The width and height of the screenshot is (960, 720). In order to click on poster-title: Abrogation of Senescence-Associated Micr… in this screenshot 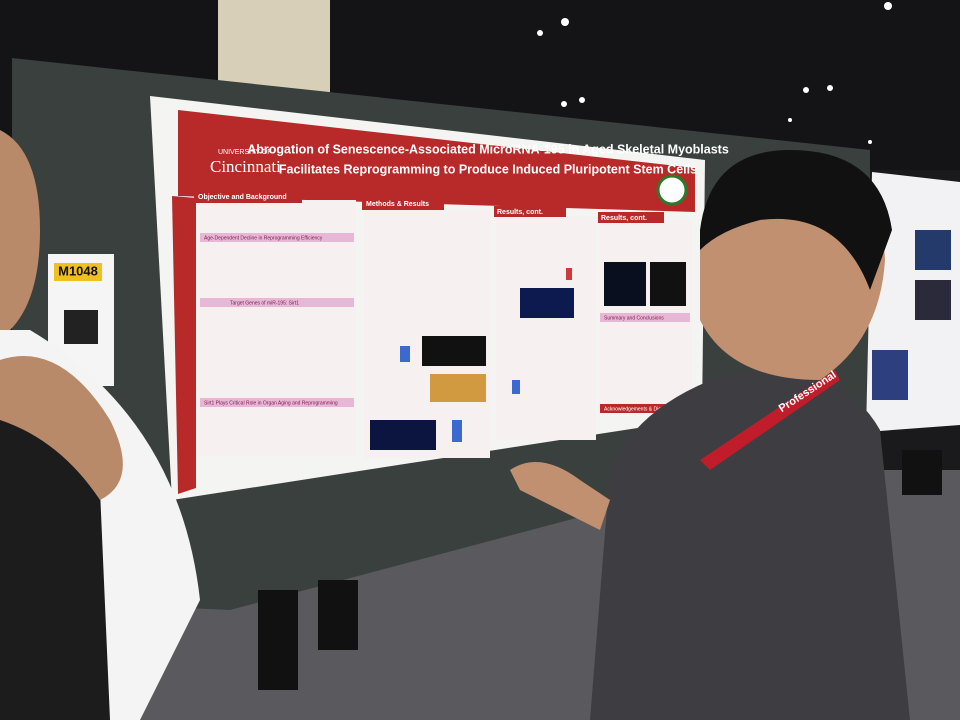, I will do `click(488, 149)`.